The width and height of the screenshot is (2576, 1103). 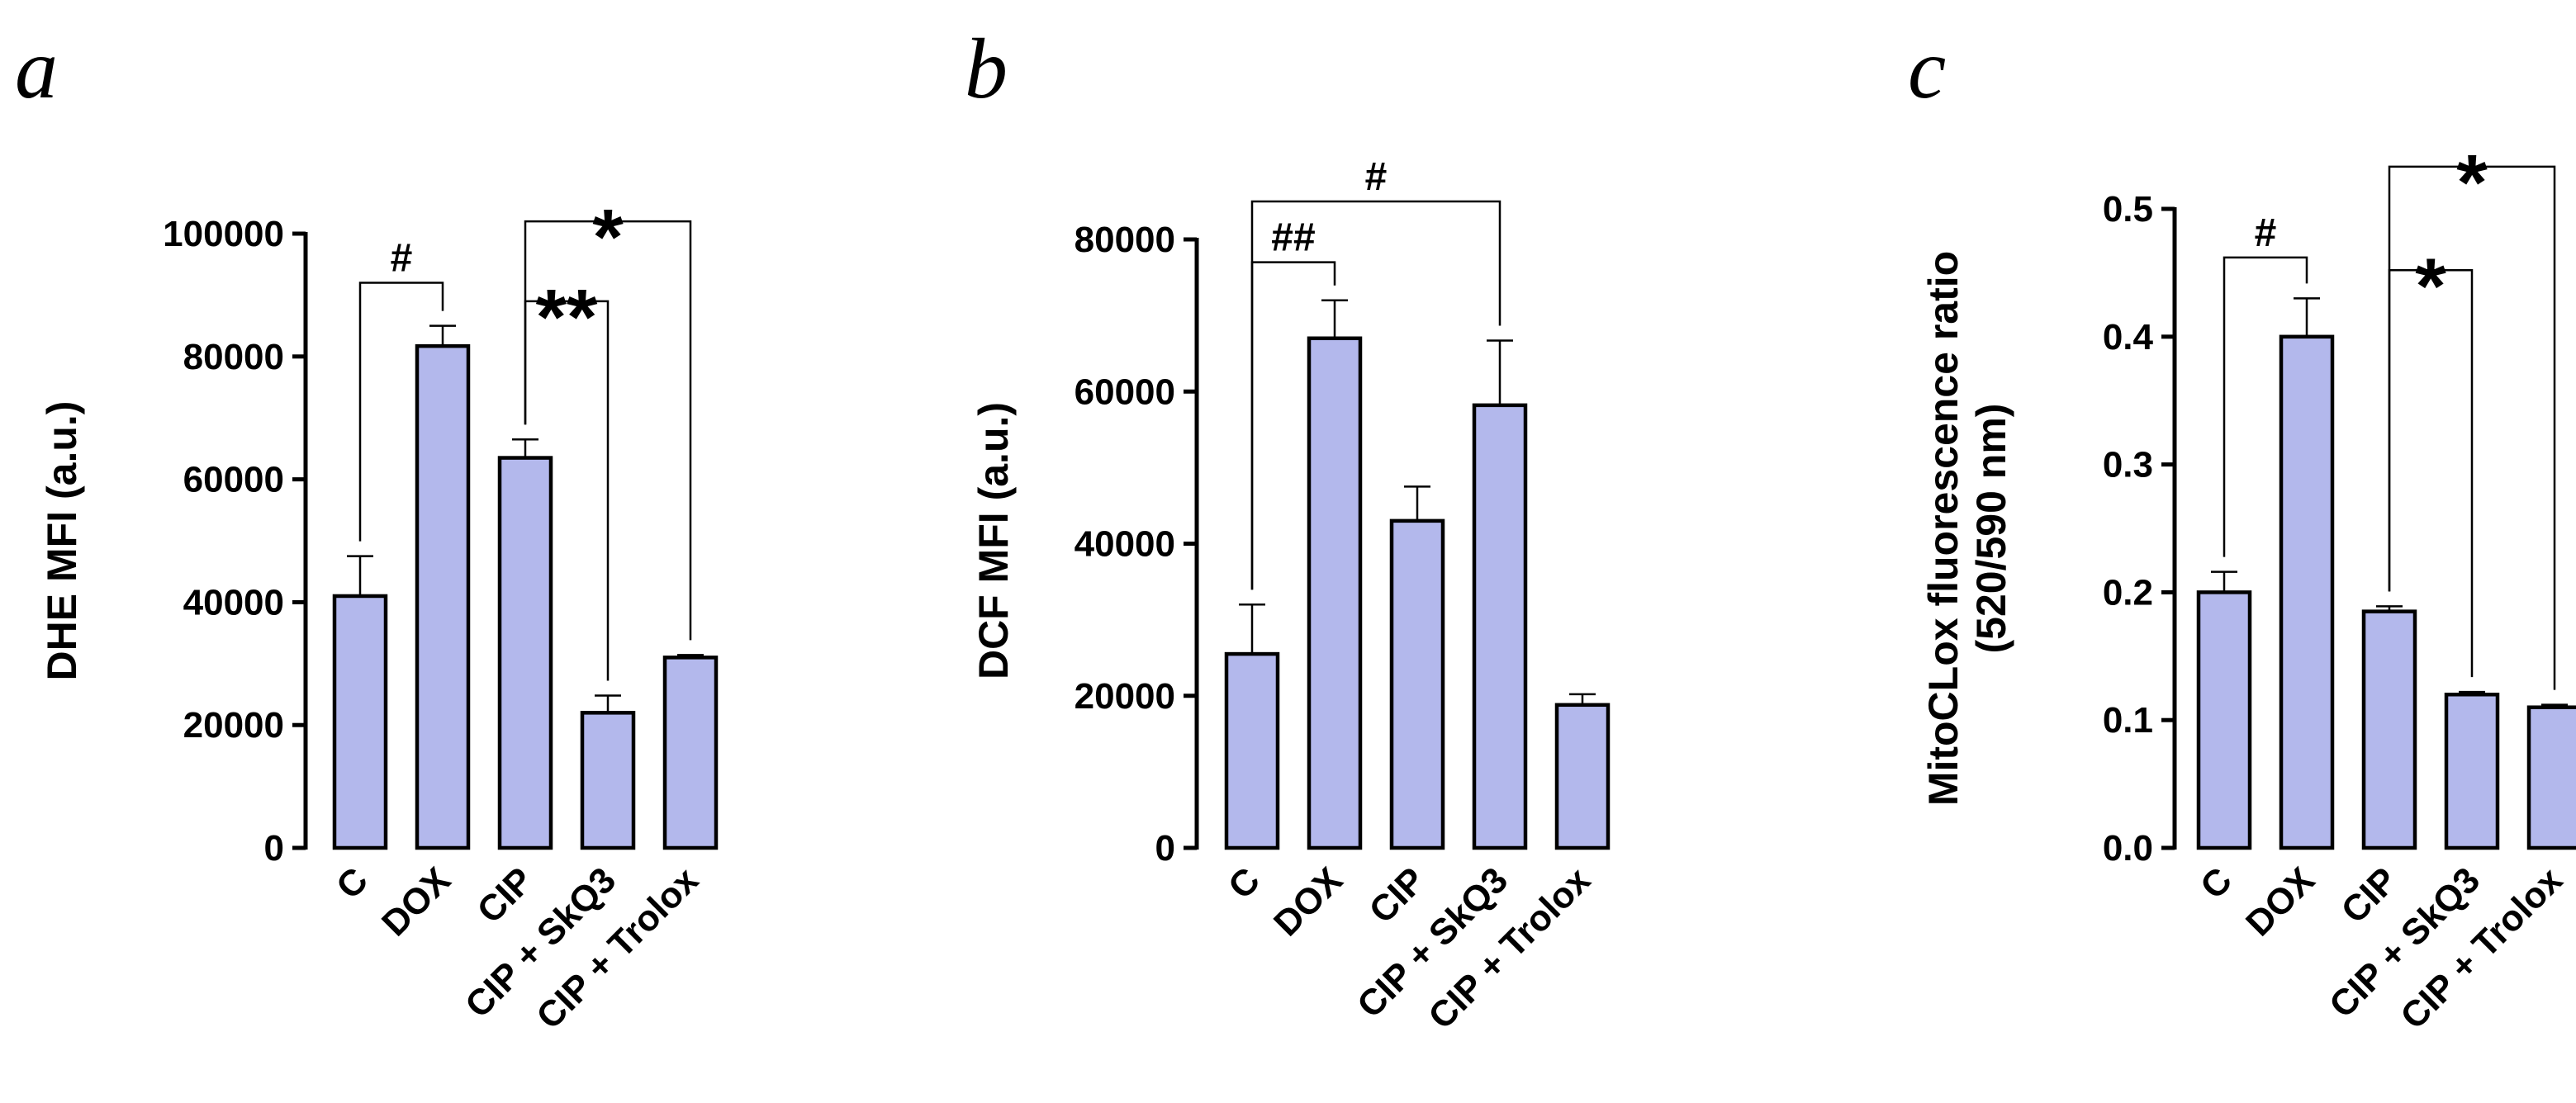 I want to click on y-axis-title-line: MitoCLox fluorescence ratio, so click(x=1943, y=528).